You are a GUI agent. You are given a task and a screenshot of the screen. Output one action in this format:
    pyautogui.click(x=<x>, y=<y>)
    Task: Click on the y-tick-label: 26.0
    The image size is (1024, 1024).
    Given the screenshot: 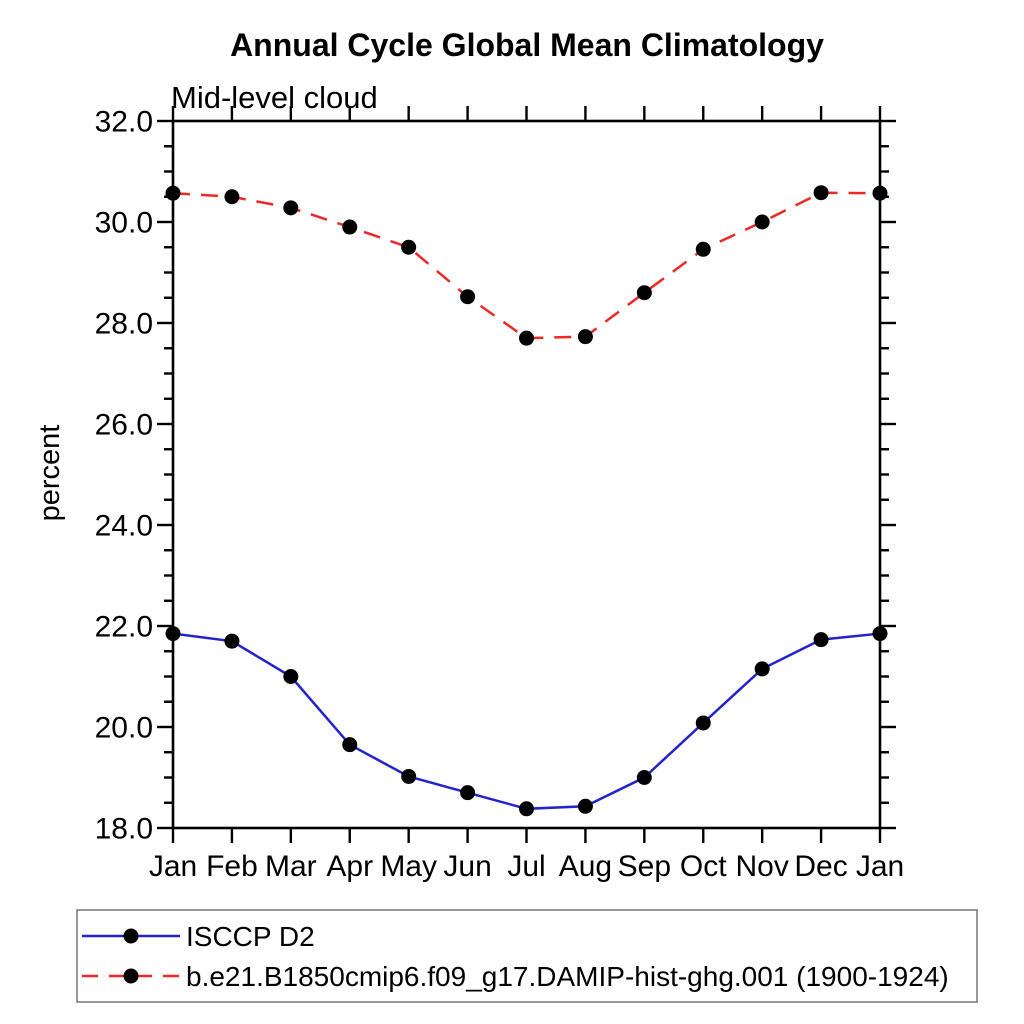 What is the action you would take?
    pyautogui.click(x=124, y=425)
    